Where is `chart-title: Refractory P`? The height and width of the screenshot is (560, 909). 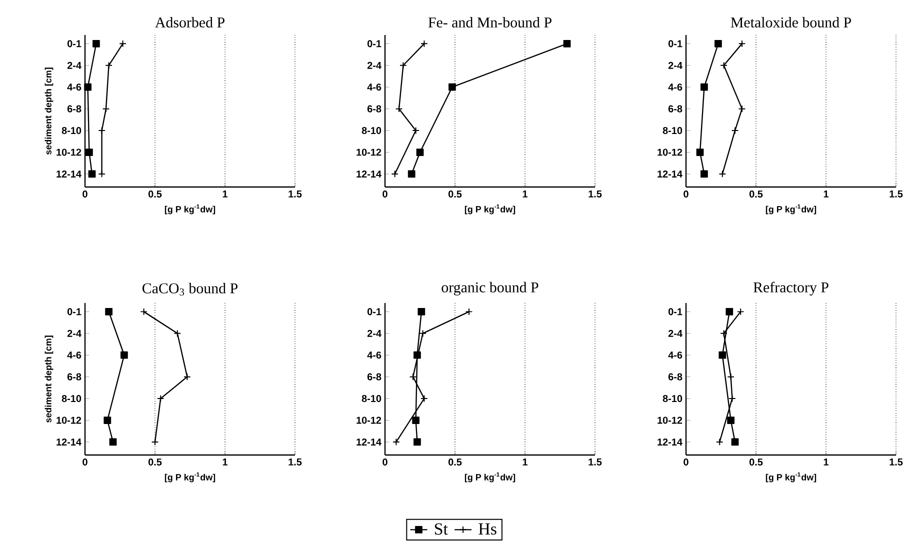 chart-title: Refractory P is located at coordinates (790, 289).